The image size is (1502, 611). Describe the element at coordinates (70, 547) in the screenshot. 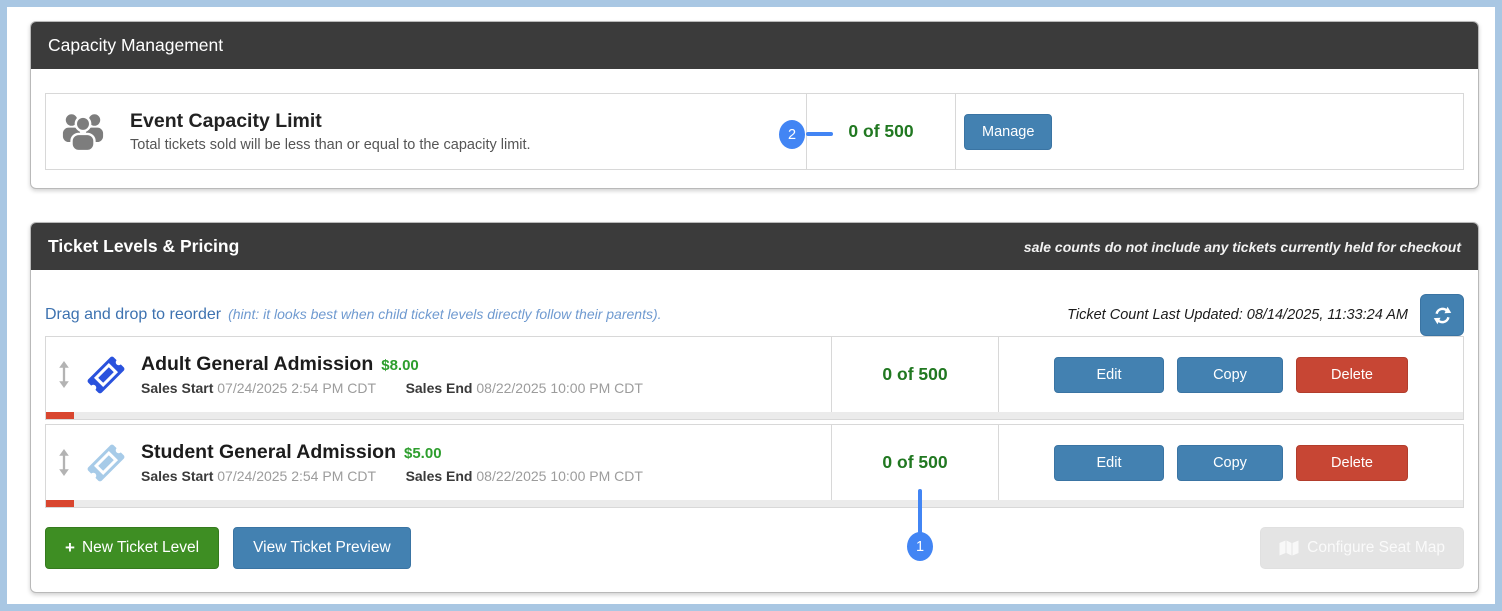

I see `plus-icon: +` at that location.